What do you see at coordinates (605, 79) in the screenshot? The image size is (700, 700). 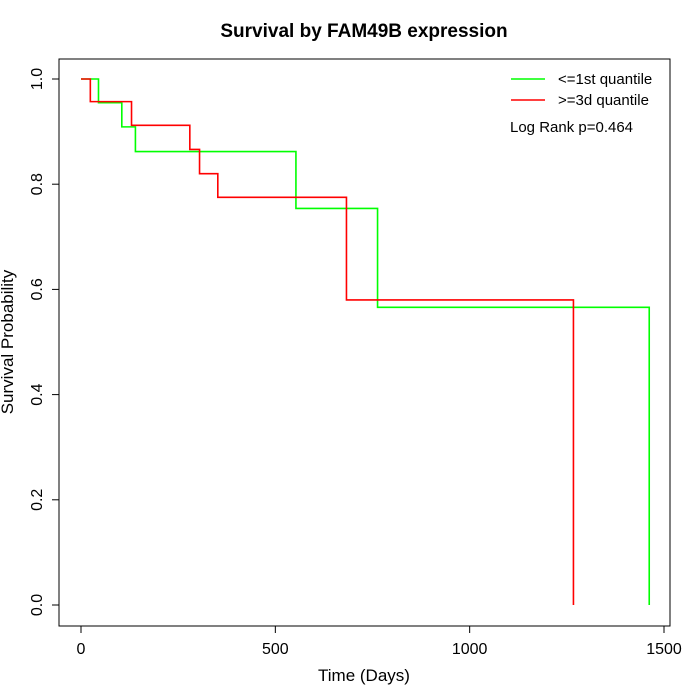 I see `legend-label: <=1st quantile` at bounding box center [605, 79].